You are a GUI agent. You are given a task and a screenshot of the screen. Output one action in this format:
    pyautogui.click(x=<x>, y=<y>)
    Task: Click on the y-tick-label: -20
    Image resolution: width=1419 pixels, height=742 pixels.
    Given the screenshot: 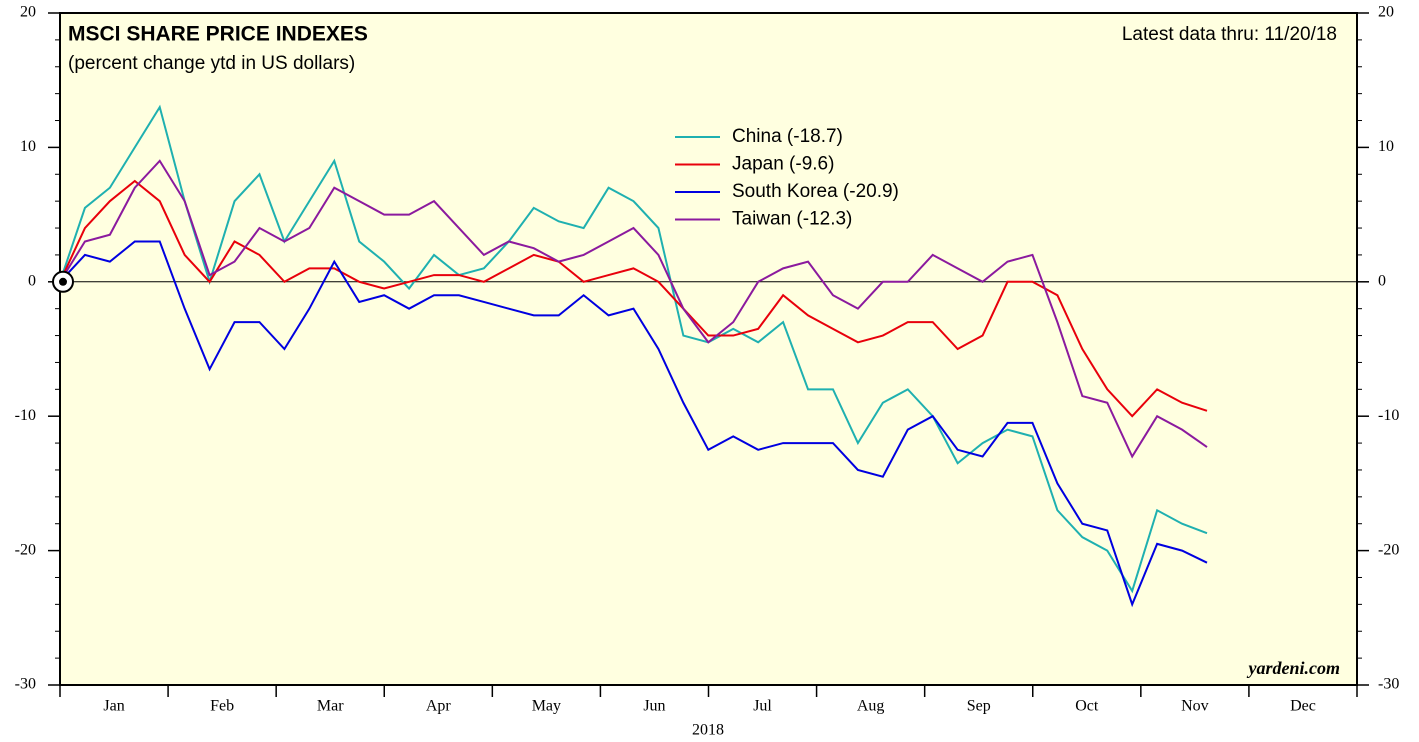 What is the action you would take?
    pyautogui.click(x=25, y=549)
    